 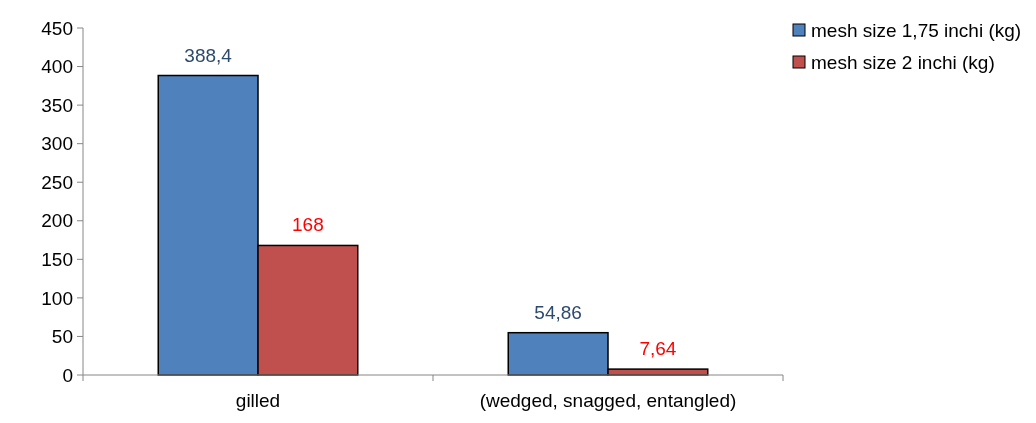 I want to click on y-tick-label: 200, so click(x=57, y=221).